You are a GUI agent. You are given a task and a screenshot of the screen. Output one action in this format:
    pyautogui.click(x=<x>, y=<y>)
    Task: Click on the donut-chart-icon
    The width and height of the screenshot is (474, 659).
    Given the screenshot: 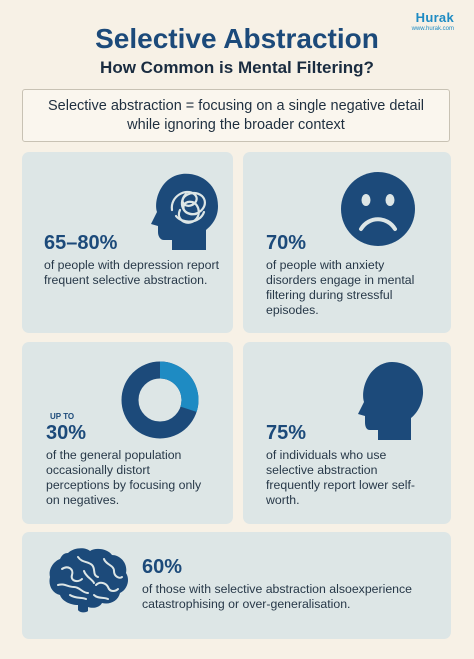 What is the action you would take?
    pyautogui.click(x=160, y=400)
    